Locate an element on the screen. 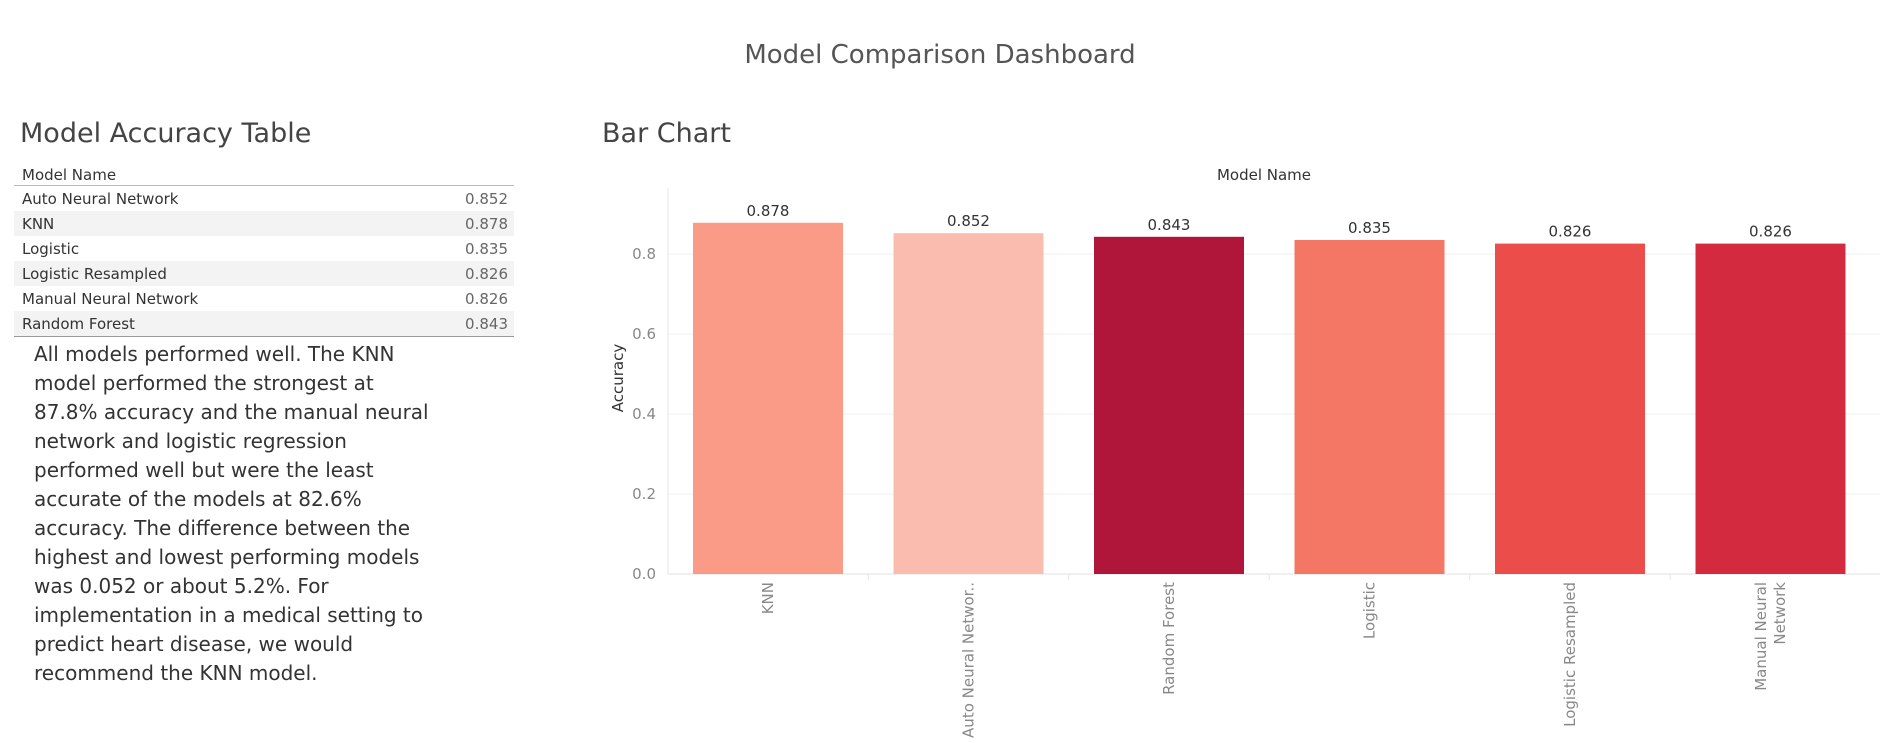 The height and width of the screenshot is (743, 1880). x-category-label: KNN is located at coordinates (768, 598).